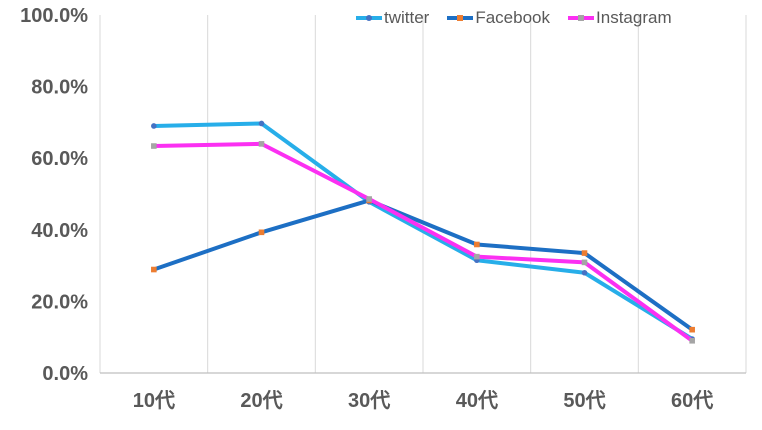 The width and height of the screenshot is (762, 430). Describe the element at coordinates (59, 302) in the screenshot. I see `y-tick-label: 20.0%` at that location.